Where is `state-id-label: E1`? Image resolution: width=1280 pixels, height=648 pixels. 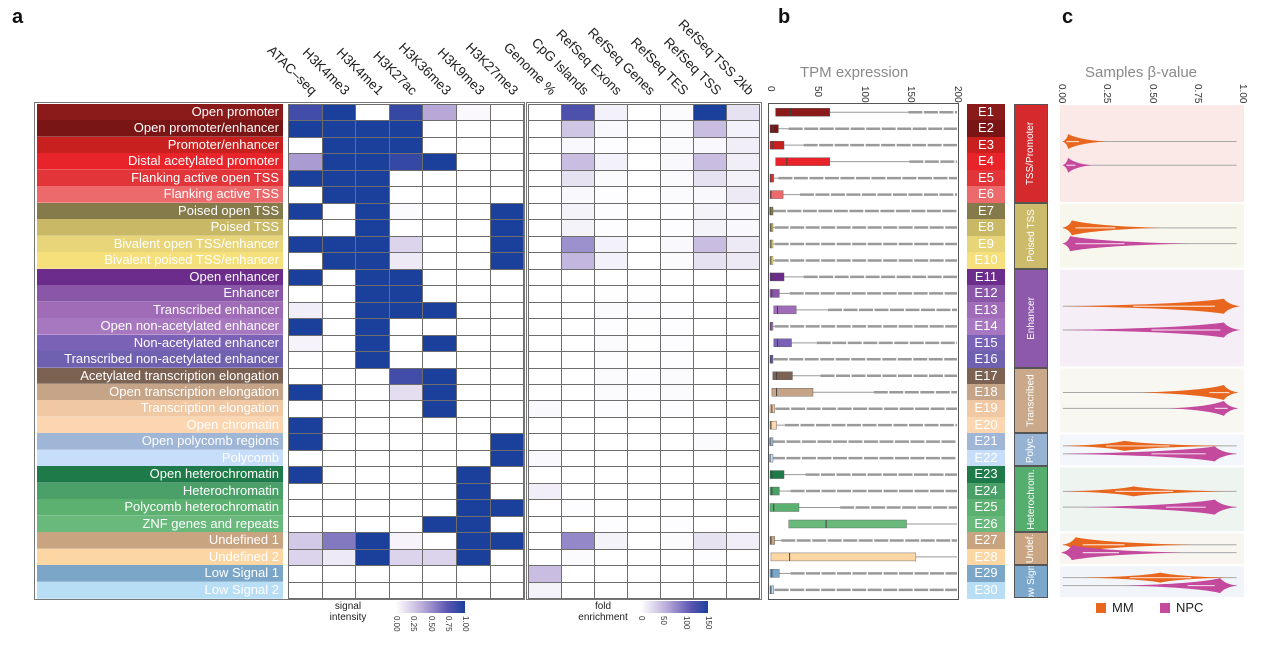 state-id-label: E1 is located at coordinates (986, 112).